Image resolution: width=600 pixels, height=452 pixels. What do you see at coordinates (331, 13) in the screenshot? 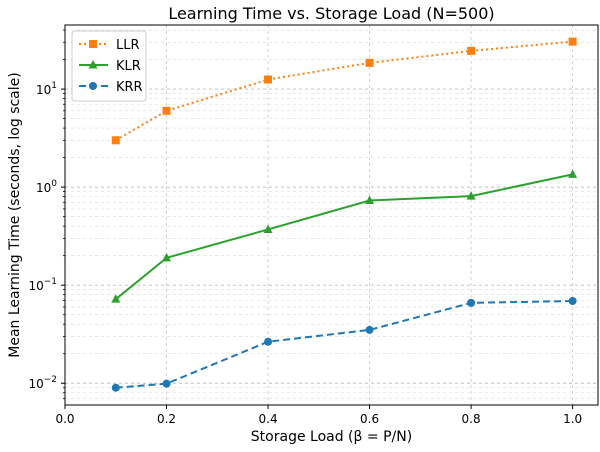
I see `chart-title: Learning Time vs. Storage Load (N=500)` at bounding box center [331, 13].